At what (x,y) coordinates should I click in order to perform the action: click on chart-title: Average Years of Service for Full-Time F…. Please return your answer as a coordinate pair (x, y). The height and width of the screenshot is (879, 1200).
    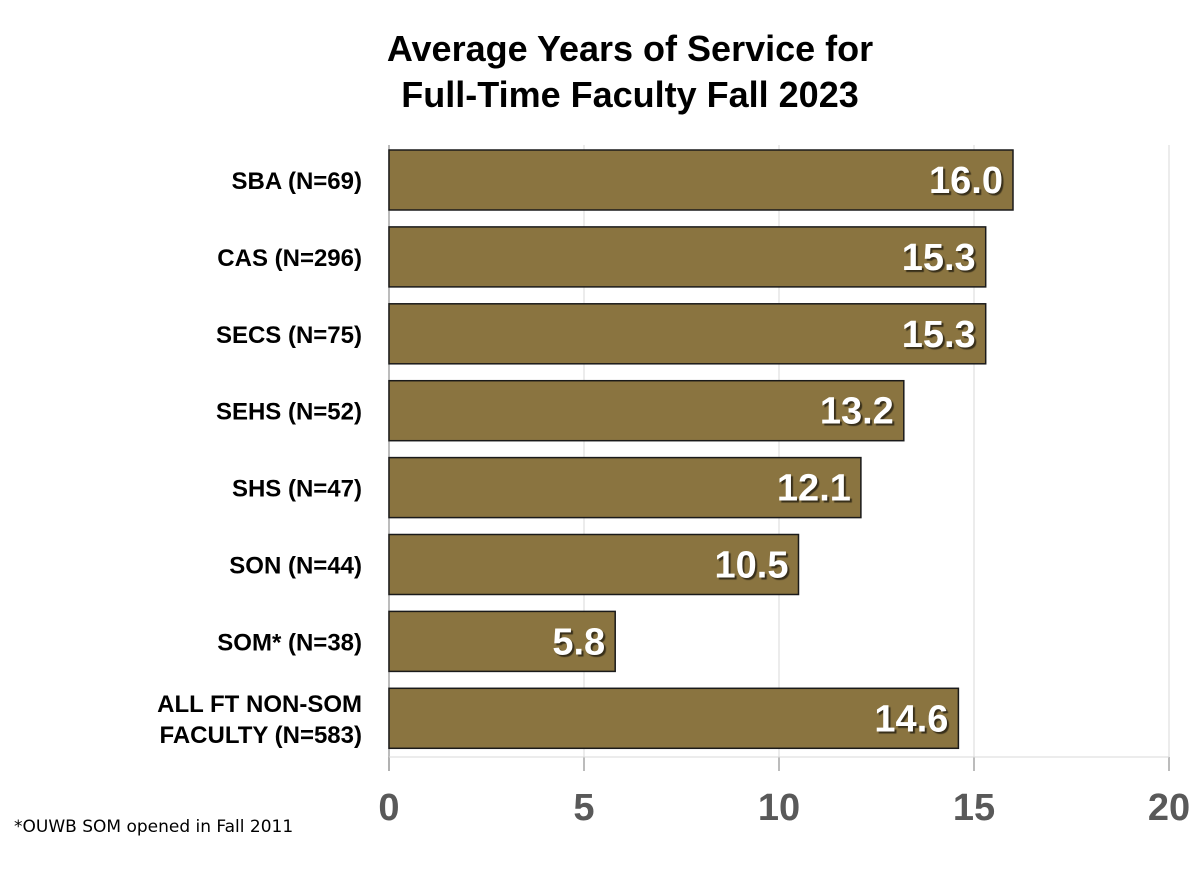
    Looking at the image, I should click on (630, 72).